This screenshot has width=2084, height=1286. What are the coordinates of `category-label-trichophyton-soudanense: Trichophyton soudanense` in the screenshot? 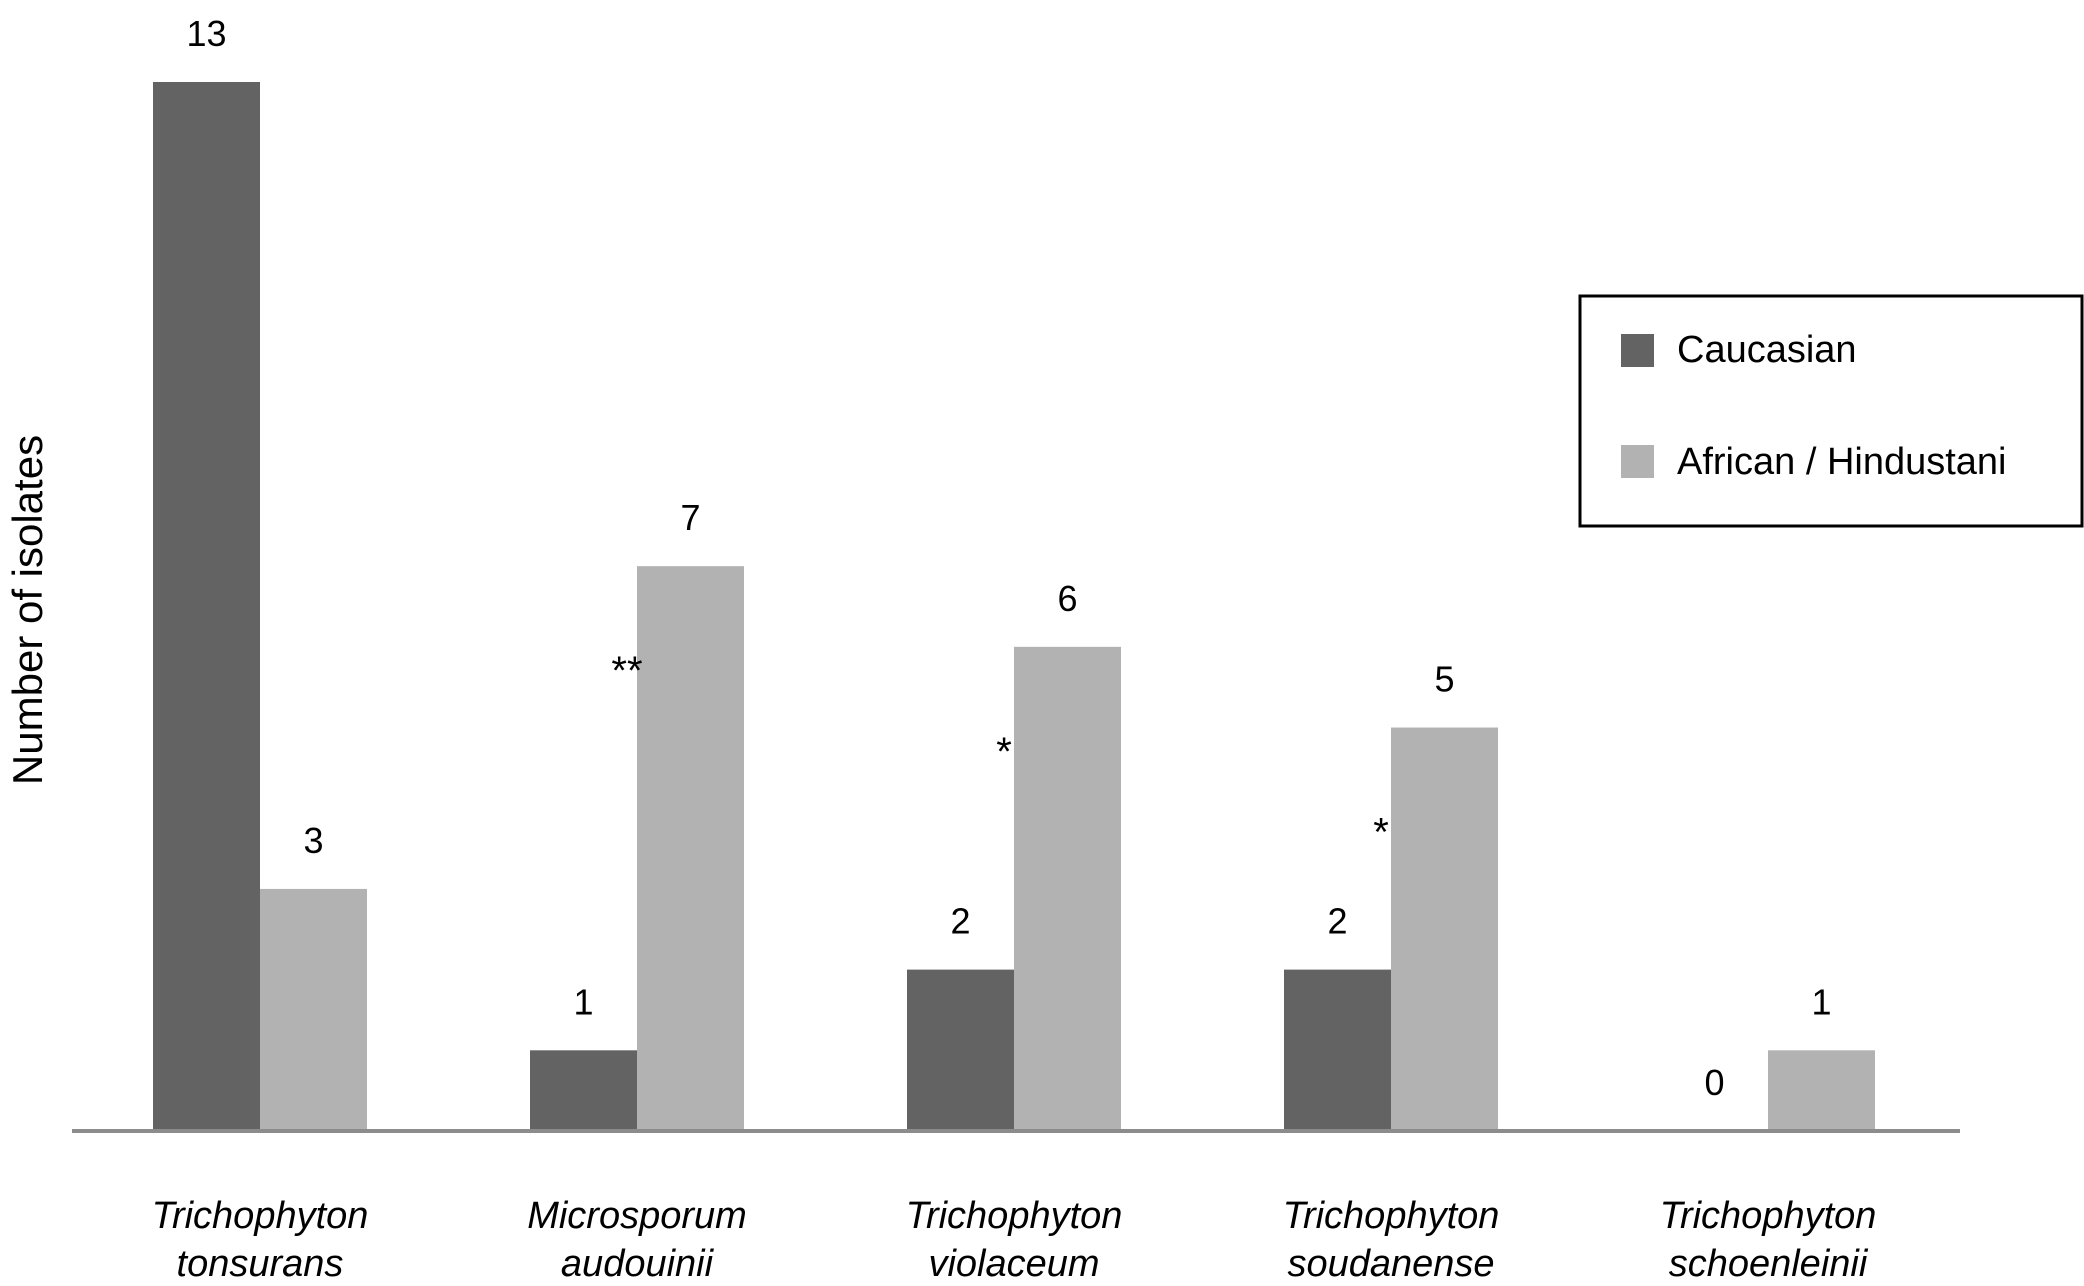 It's located at (1391, 1240).